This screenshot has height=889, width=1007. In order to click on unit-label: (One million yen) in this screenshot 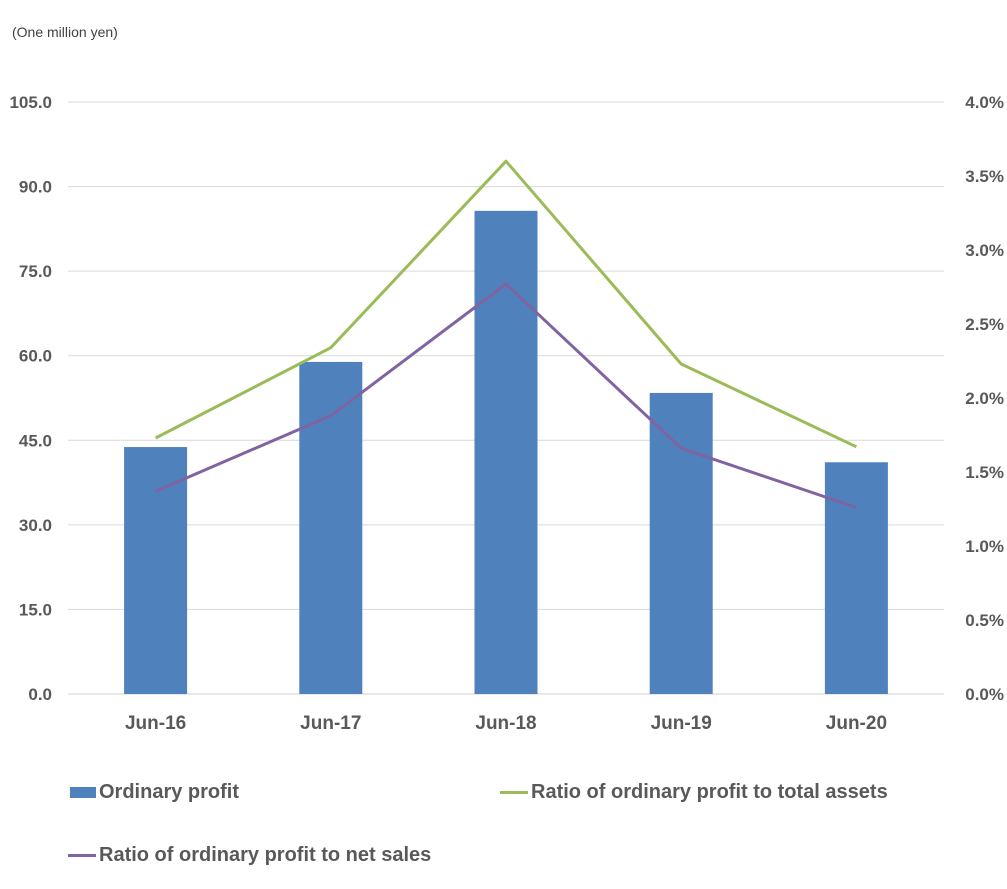, I will do `click(65, 32)`.